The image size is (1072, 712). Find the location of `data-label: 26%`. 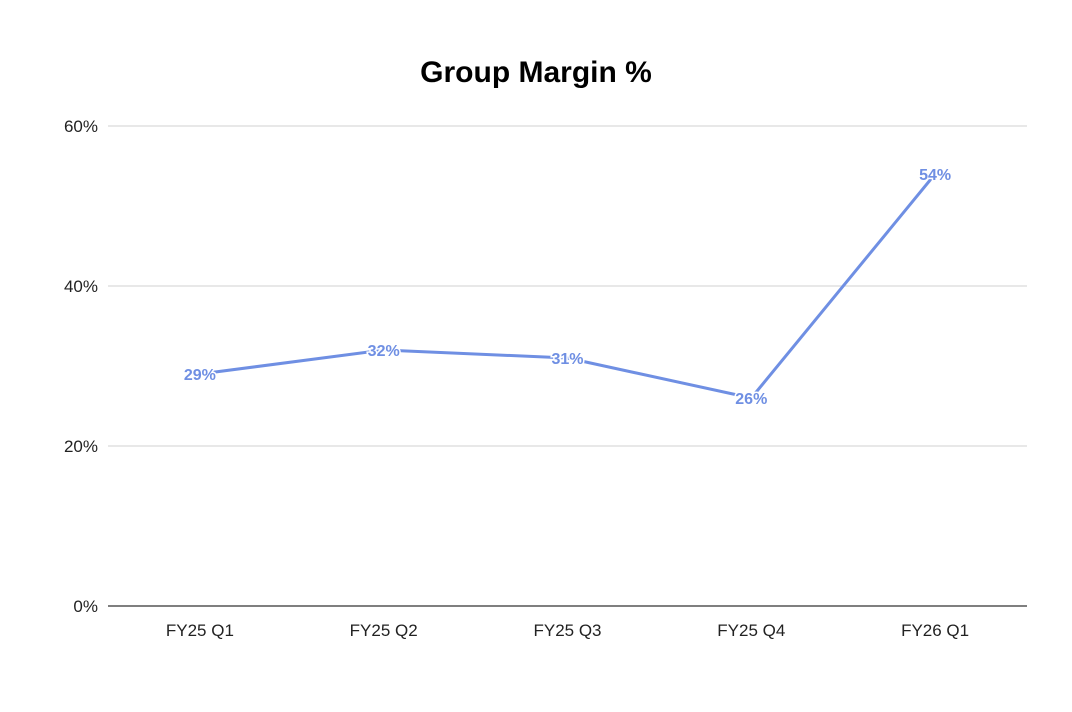

data-label: 26% is located at coordinates (751, 399).